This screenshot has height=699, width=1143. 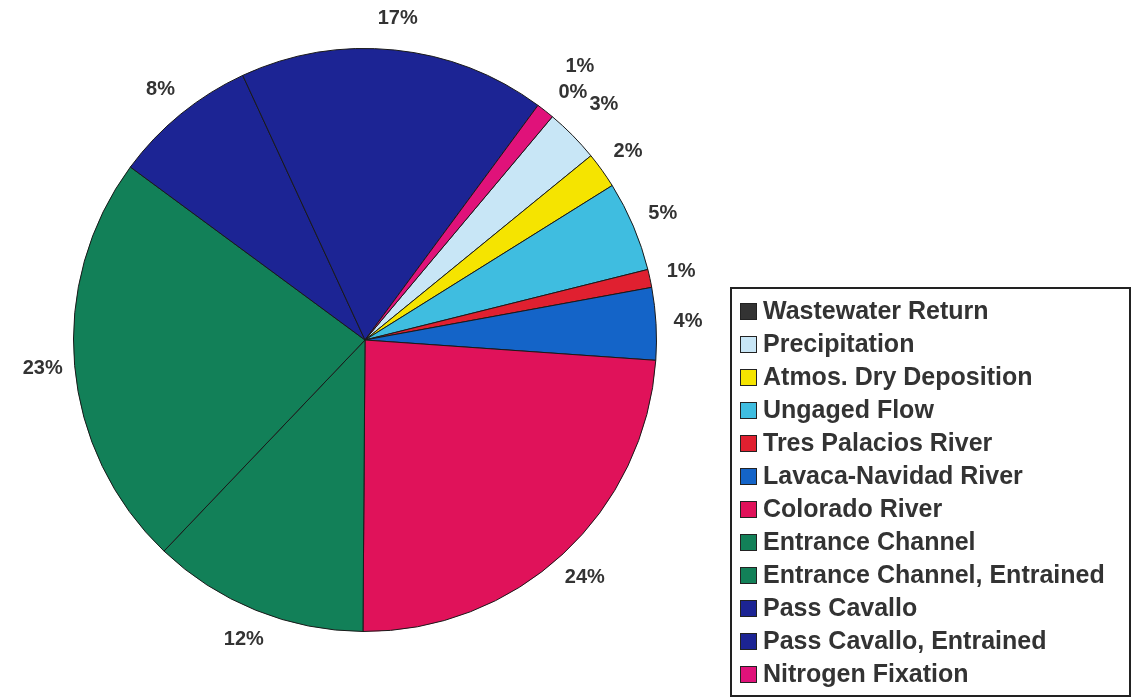 What do you see at coordinates (905, 640) in the screenshot?
I see `legend-label: Pass Cavallo, Entrained` at bounding box center [905, 640].